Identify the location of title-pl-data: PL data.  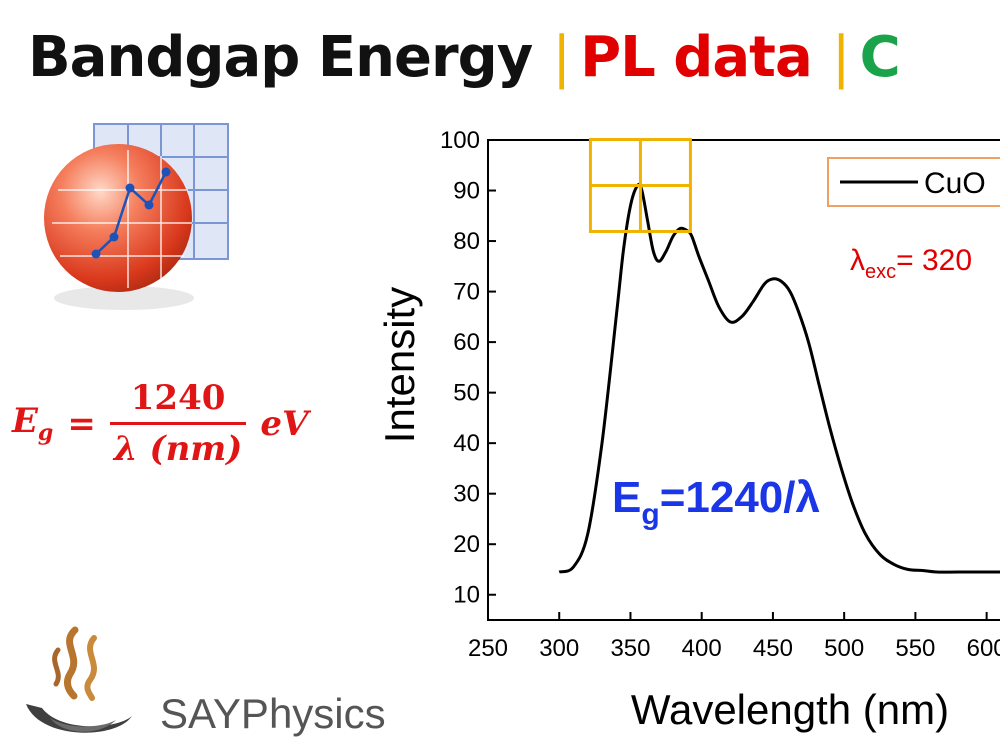
(696, 57).